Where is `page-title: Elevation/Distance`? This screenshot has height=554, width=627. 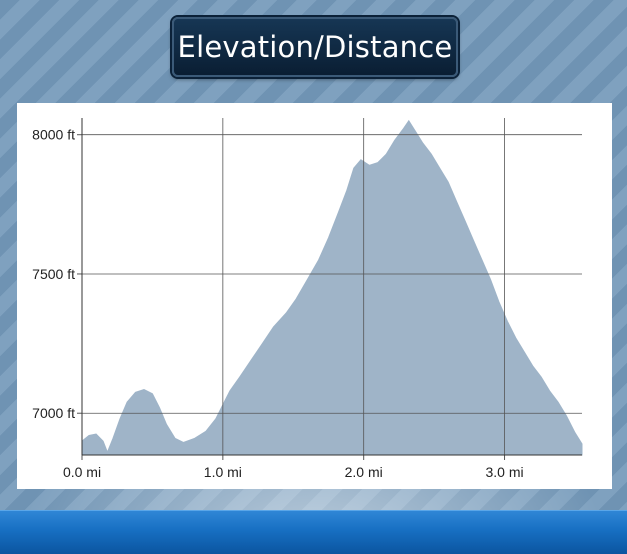
page-title: Elevation/Distance is located at coordinates (315, 47).